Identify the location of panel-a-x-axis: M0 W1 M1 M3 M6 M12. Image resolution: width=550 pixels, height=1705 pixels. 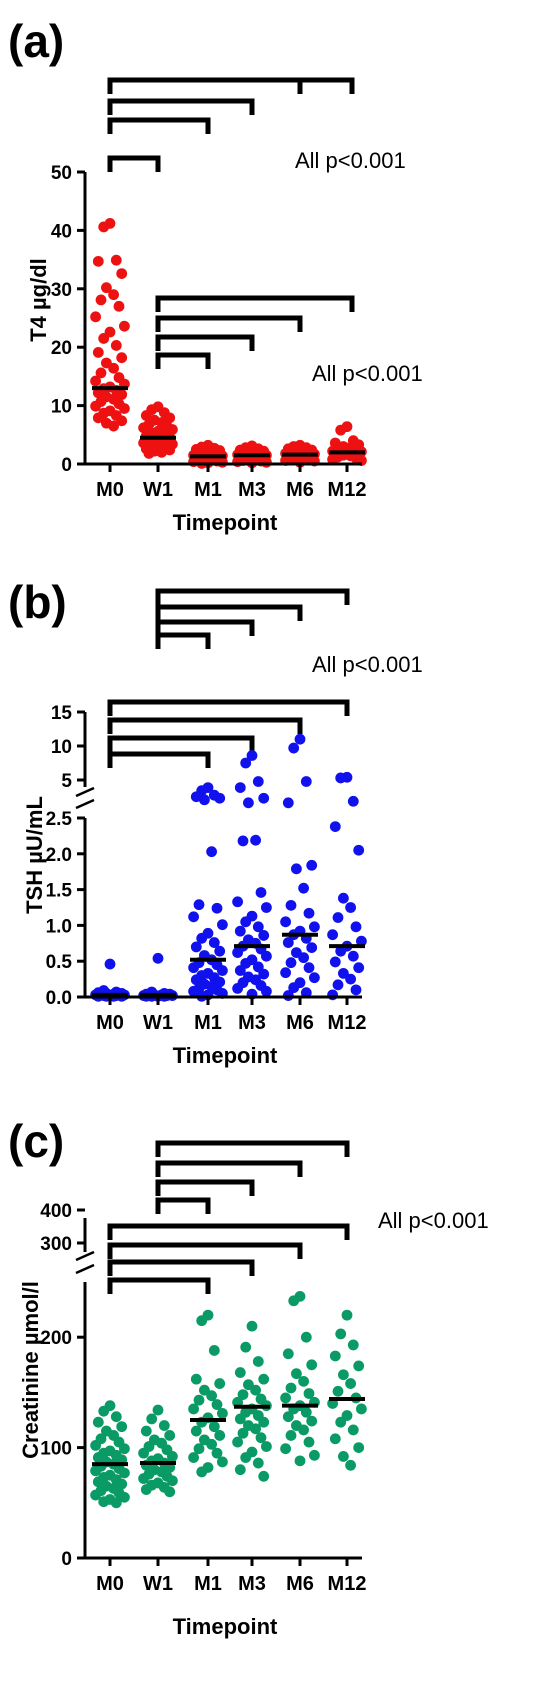
(231, 482).